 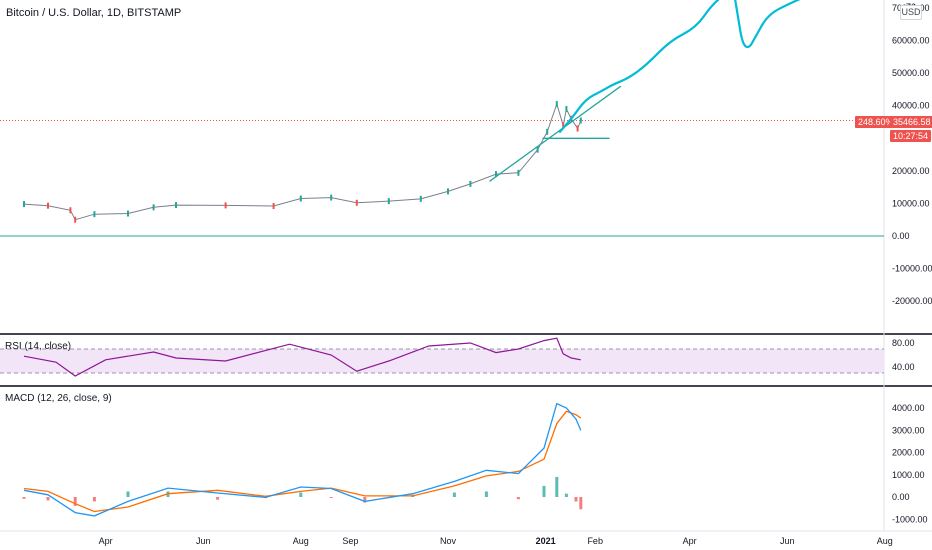 I want to click on time-axis-label: Feb, so click(x=595, y=541).